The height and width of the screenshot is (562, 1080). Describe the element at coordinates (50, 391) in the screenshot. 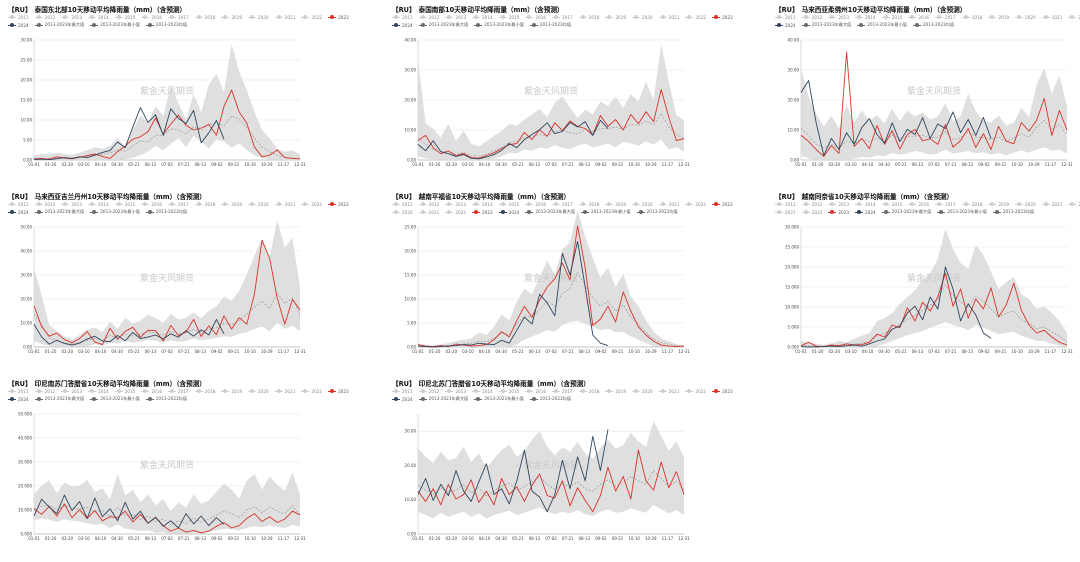

I see `legend-label: 2012` at that location.